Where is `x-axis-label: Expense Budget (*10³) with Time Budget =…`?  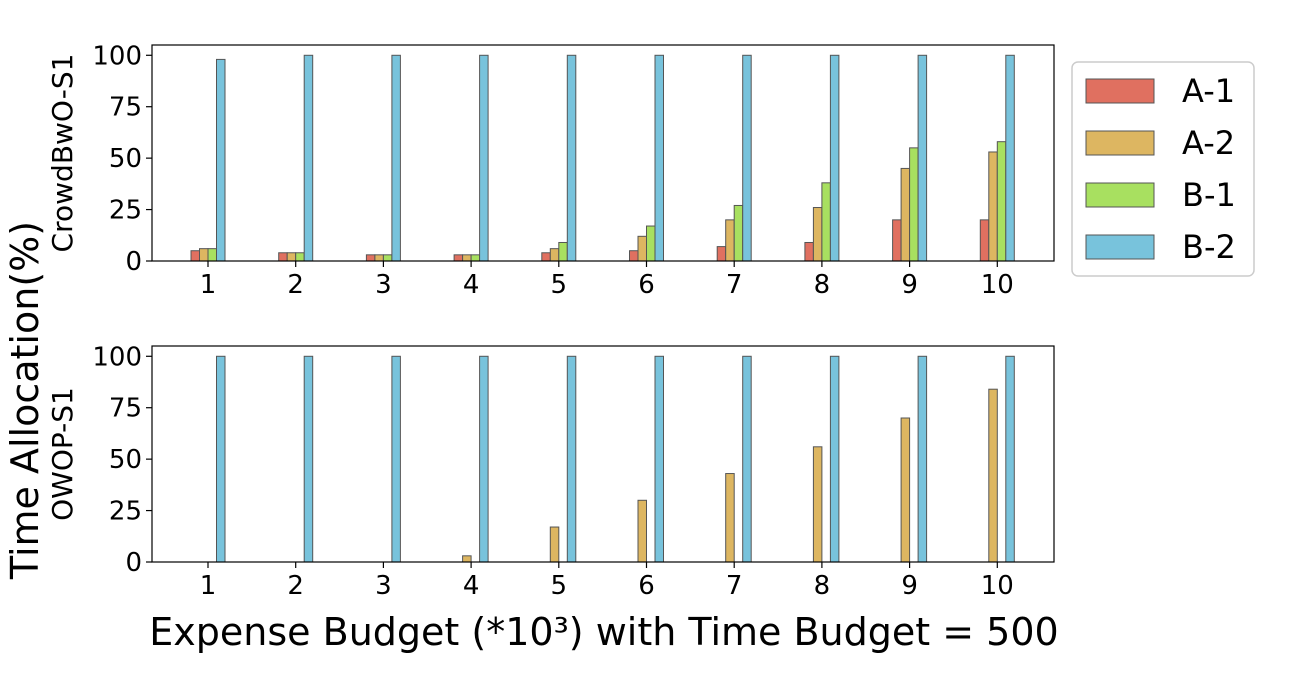
x-axis-label: Expense Budget (*10³) with Time Budget =… is located at coordinates (603, 632).